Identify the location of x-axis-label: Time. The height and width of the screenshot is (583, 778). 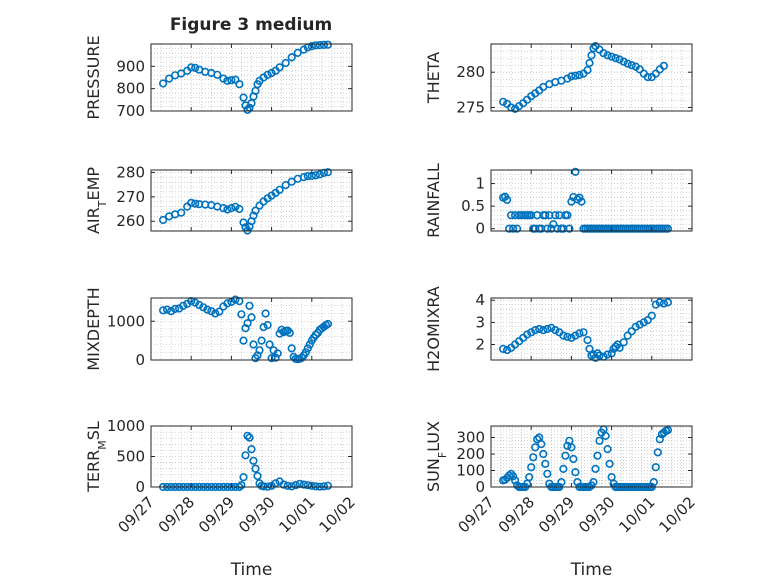
(591, 570).